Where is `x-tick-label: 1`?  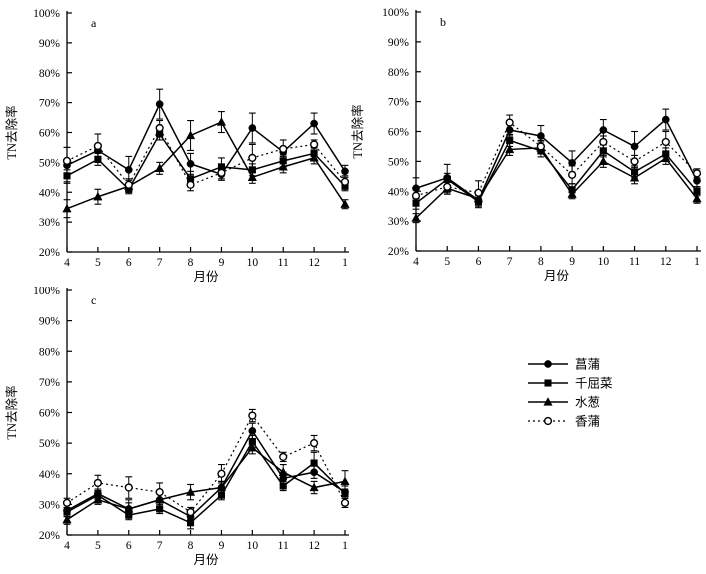 x-tick-label: 1 is located at coordinates (697, 262).